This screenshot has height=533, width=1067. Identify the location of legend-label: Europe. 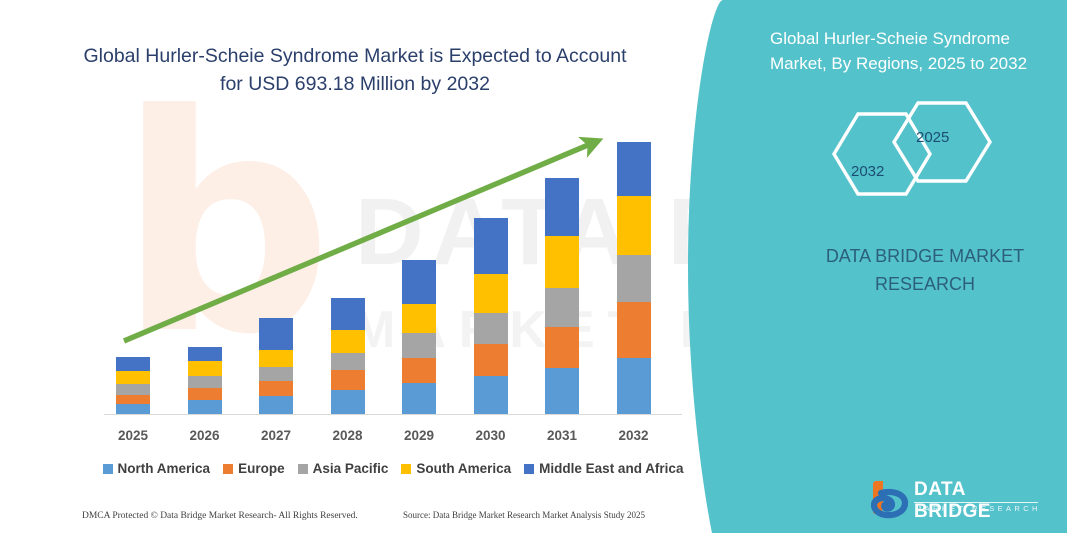
(261, 468).